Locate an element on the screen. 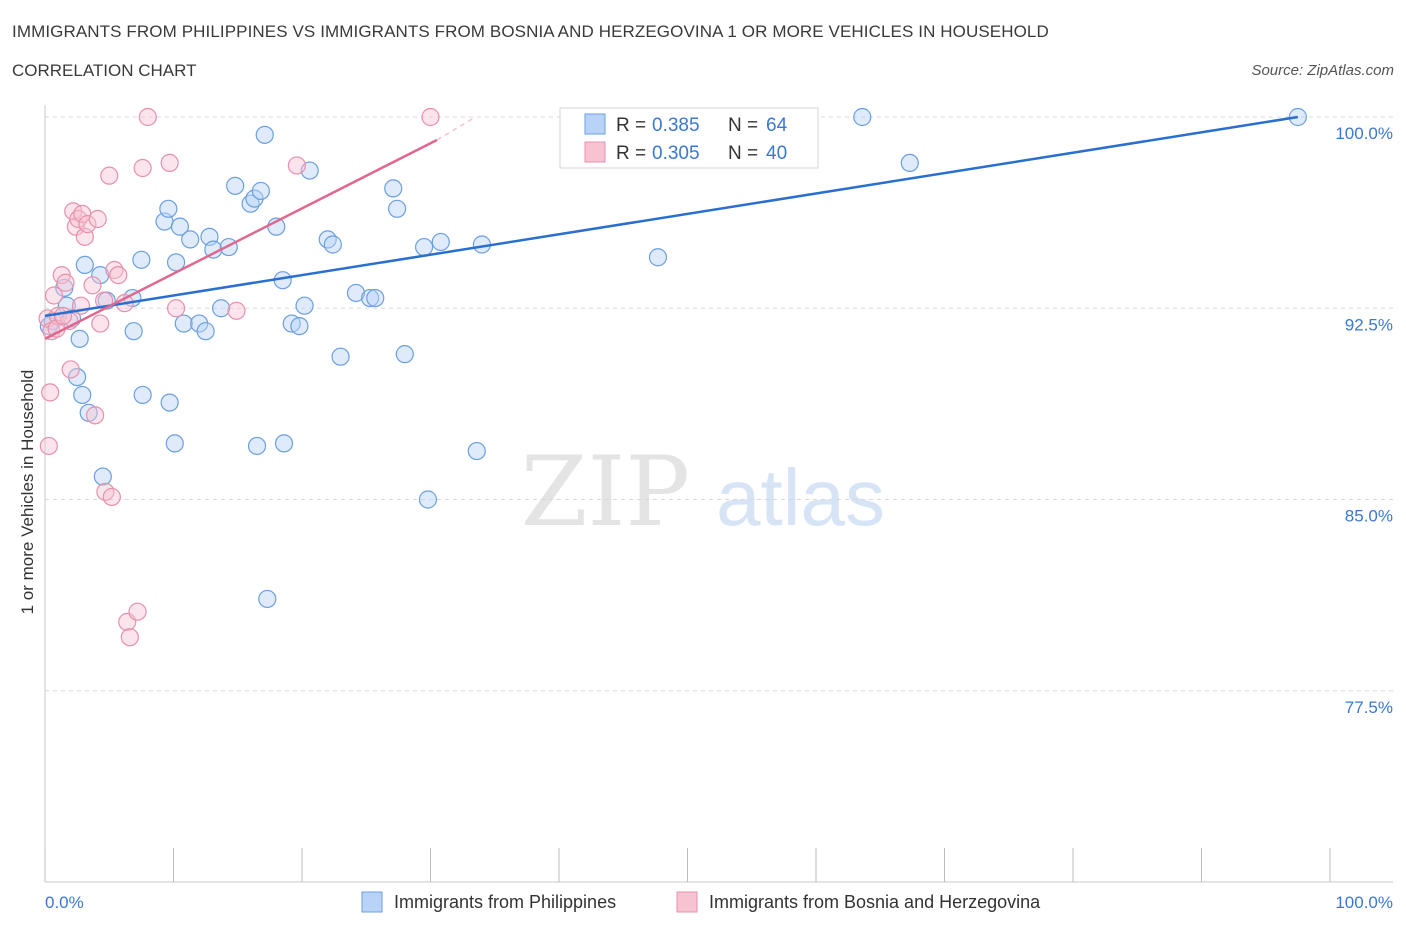 The width and height of the screenshot is (1406, 930). series-legend-label: Immigrants from Bosnia and Herzegovina is located at coordinates (875, 902).